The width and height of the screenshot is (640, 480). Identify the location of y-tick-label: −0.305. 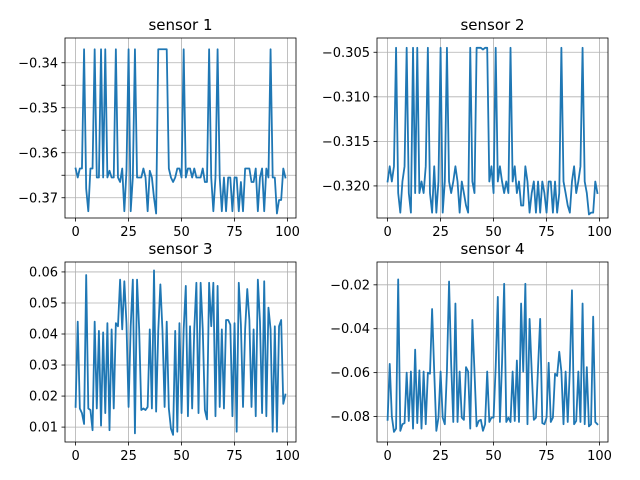
(346, 53).